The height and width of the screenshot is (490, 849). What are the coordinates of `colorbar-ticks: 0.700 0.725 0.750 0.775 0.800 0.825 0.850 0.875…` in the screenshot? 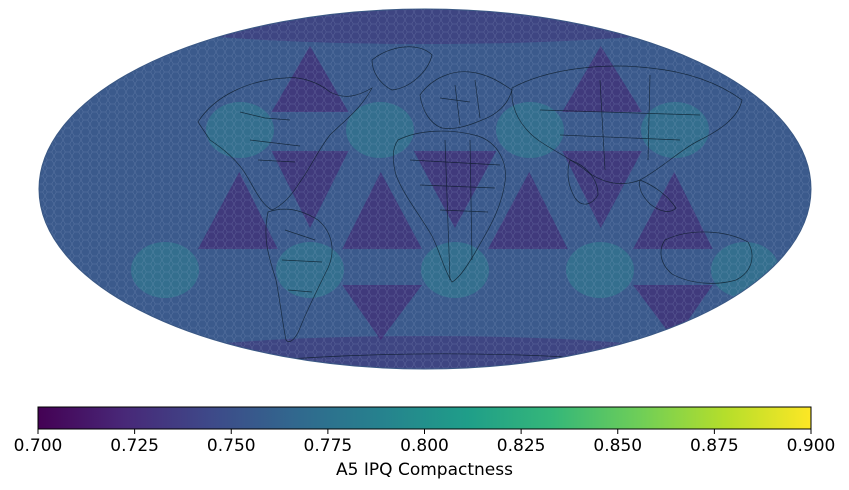 It's located at (425, 442).